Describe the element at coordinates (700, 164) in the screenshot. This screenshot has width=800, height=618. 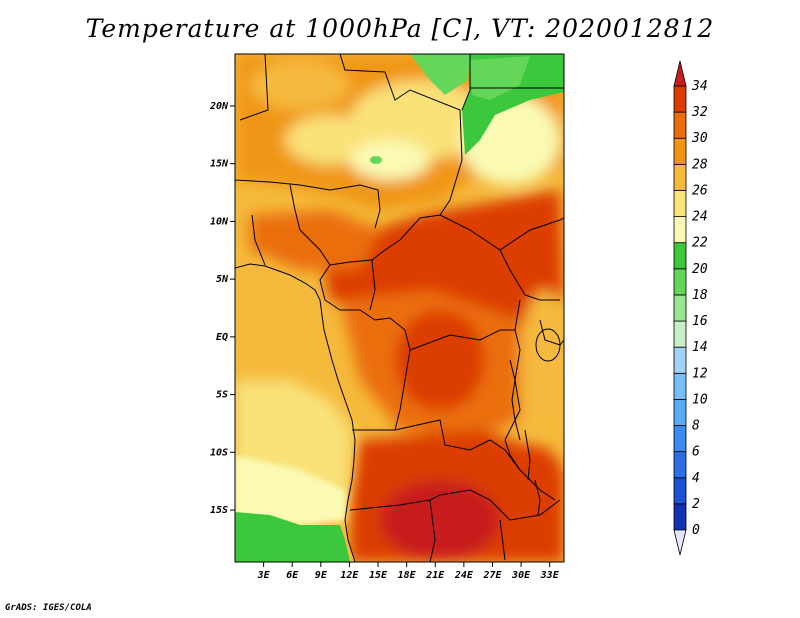
I see `colorbar-label: 28` at that location.